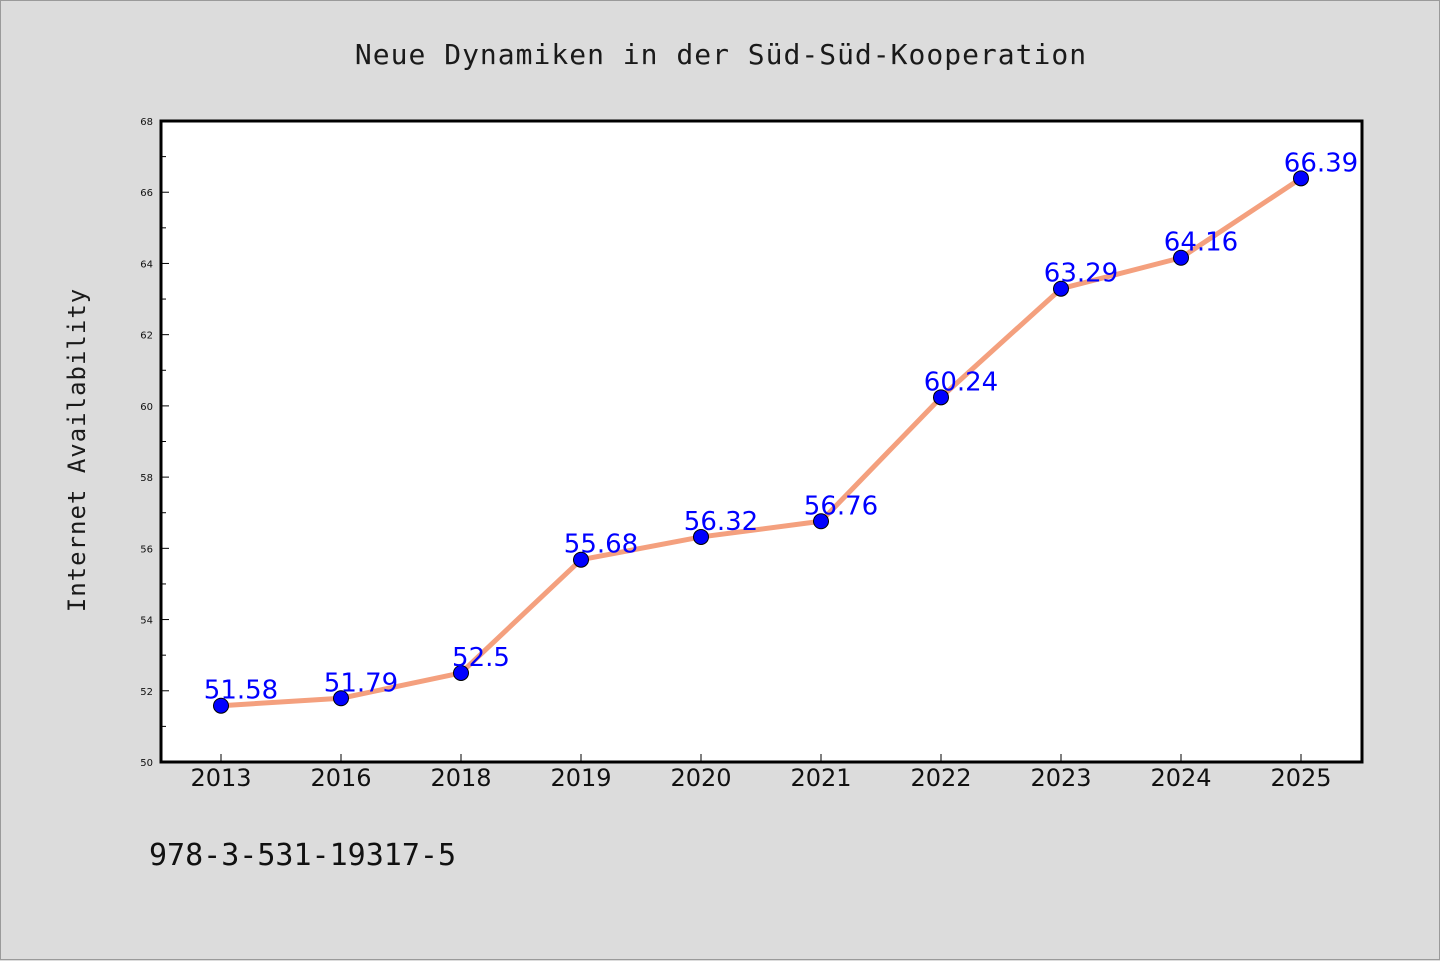 The image size is (1440, 961). Describe the element at coordinates (146, 193) in the screenshot. I see `y-tick-label: 66` at that location.